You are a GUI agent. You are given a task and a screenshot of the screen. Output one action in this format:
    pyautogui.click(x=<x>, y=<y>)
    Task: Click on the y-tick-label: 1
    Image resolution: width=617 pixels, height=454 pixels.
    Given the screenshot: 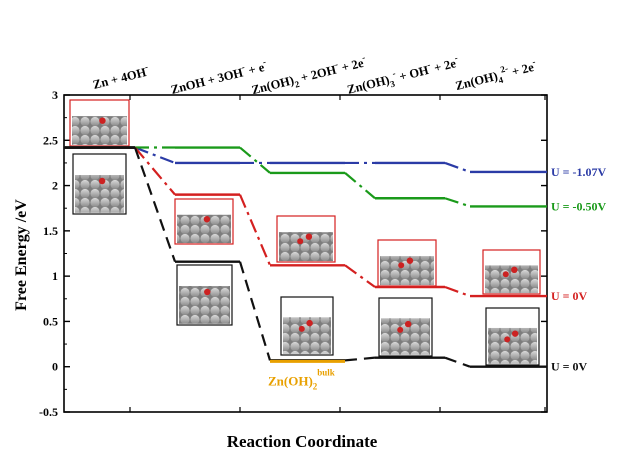 What is the action you would take?
    pyautogui.click(x=55, y=276)
    